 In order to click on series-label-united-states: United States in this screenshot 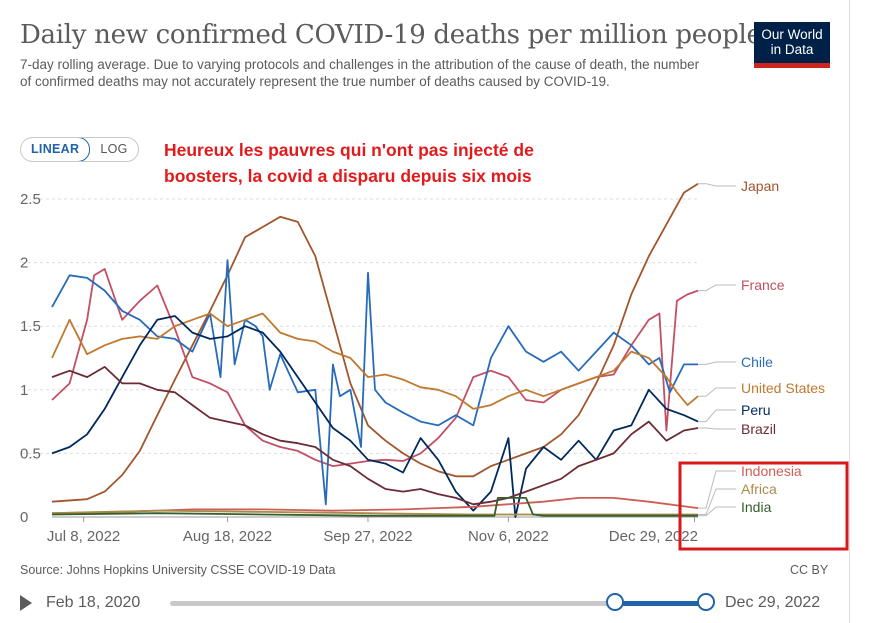, I will do `click(783, 388)`.